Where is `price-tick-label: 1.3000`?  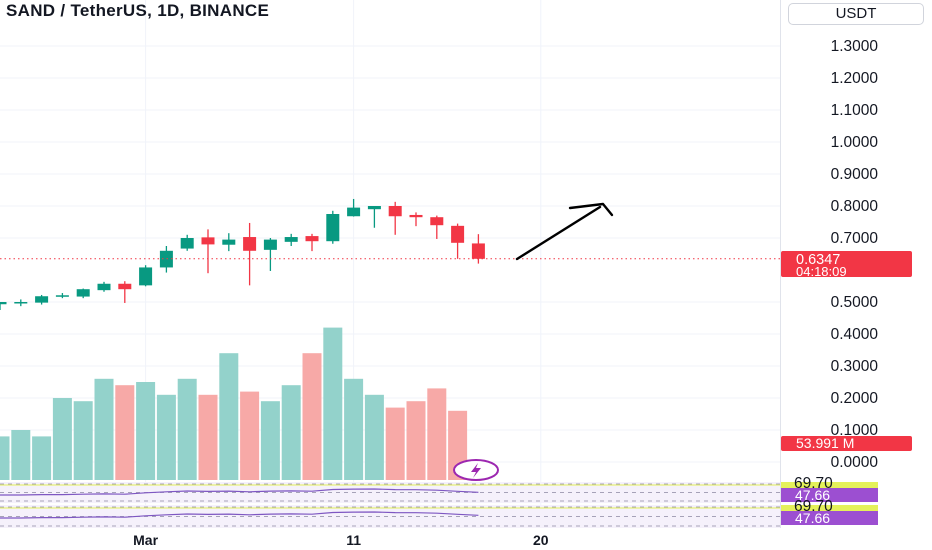
price-tick-label: 1.3000 is located at coordinates (855, 46).